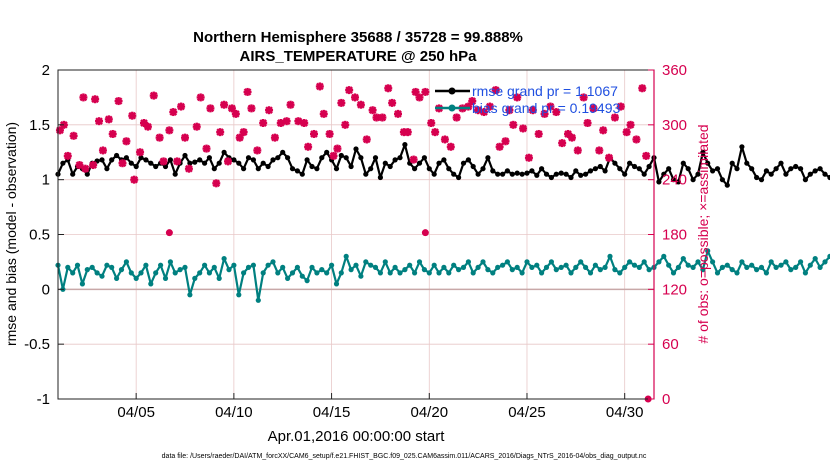 The width and height of the screenshot is (830, 470). I want to click on legend-bias-label: bias grand pr = 0.19493, so click(546, 108).